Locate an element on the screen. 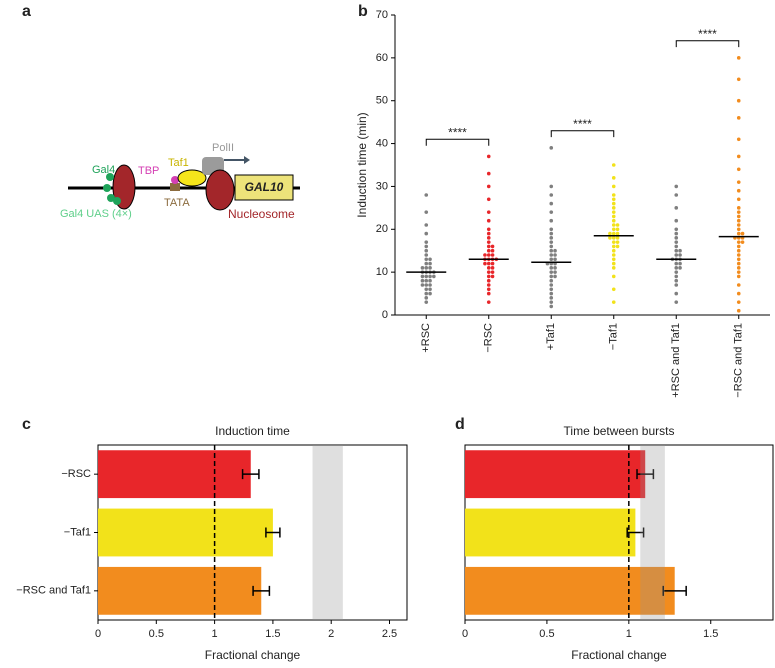 The height and width of the screenshot is (668, 775). x-tick-label: −RSC and Taf1 is located at coordinates (739, 360).